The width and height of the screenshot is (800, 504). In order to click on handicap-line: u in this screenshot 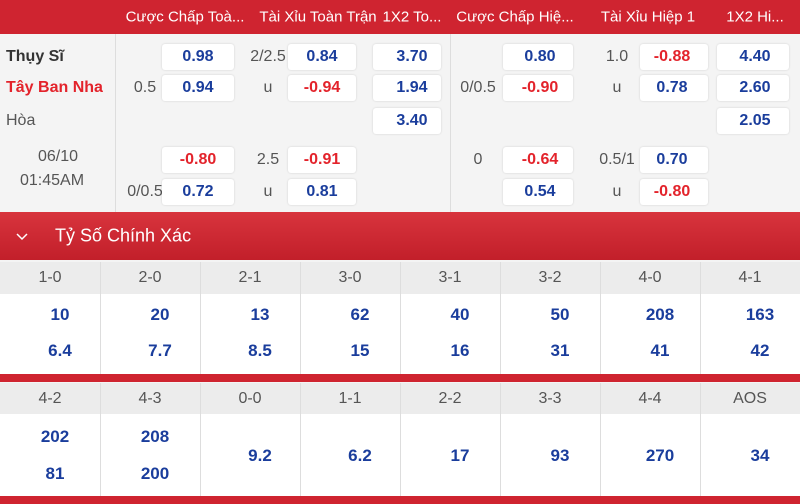, I will do `click(617, 191)`.